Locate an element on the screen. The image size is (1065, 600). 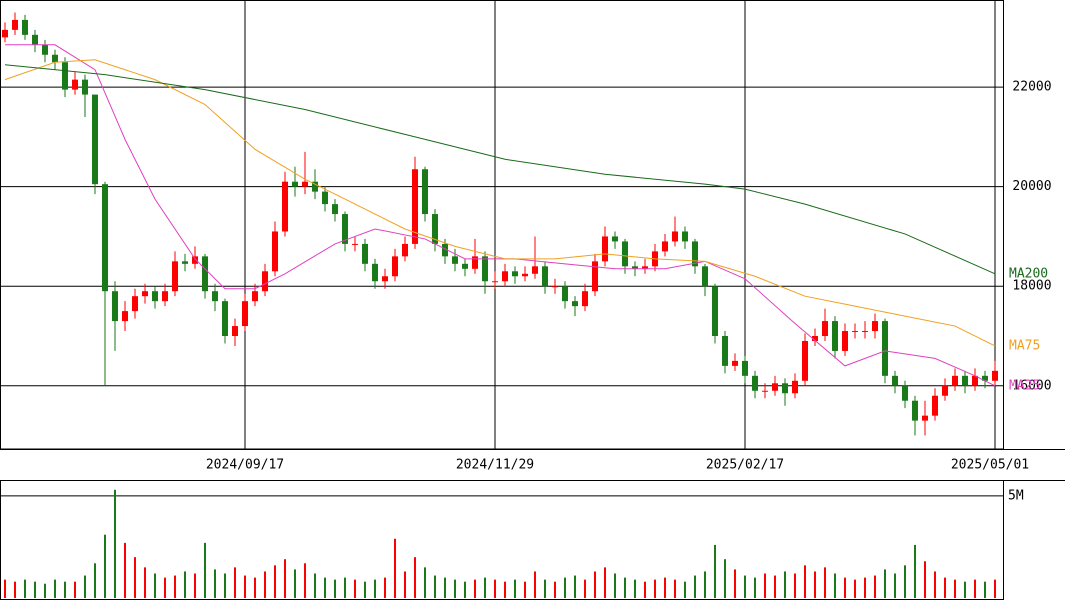
y-tick-label: 18000 is located at coordinates (1031, 286).